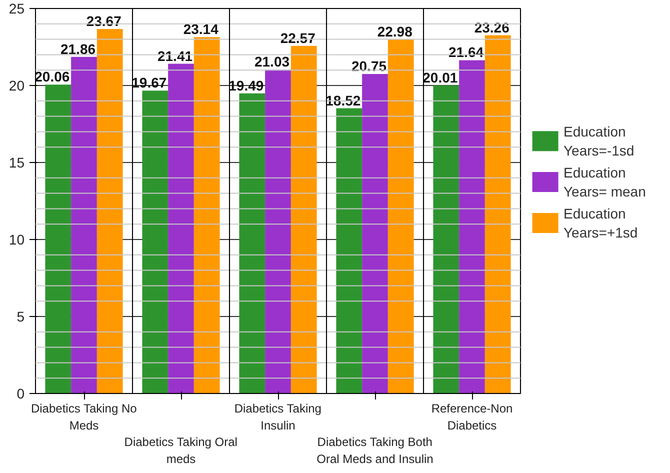 The height and width of the screenshot is (473, 670). I want to click on x-tick-label: Diabetics Taking No Meds, so click(84, 417).